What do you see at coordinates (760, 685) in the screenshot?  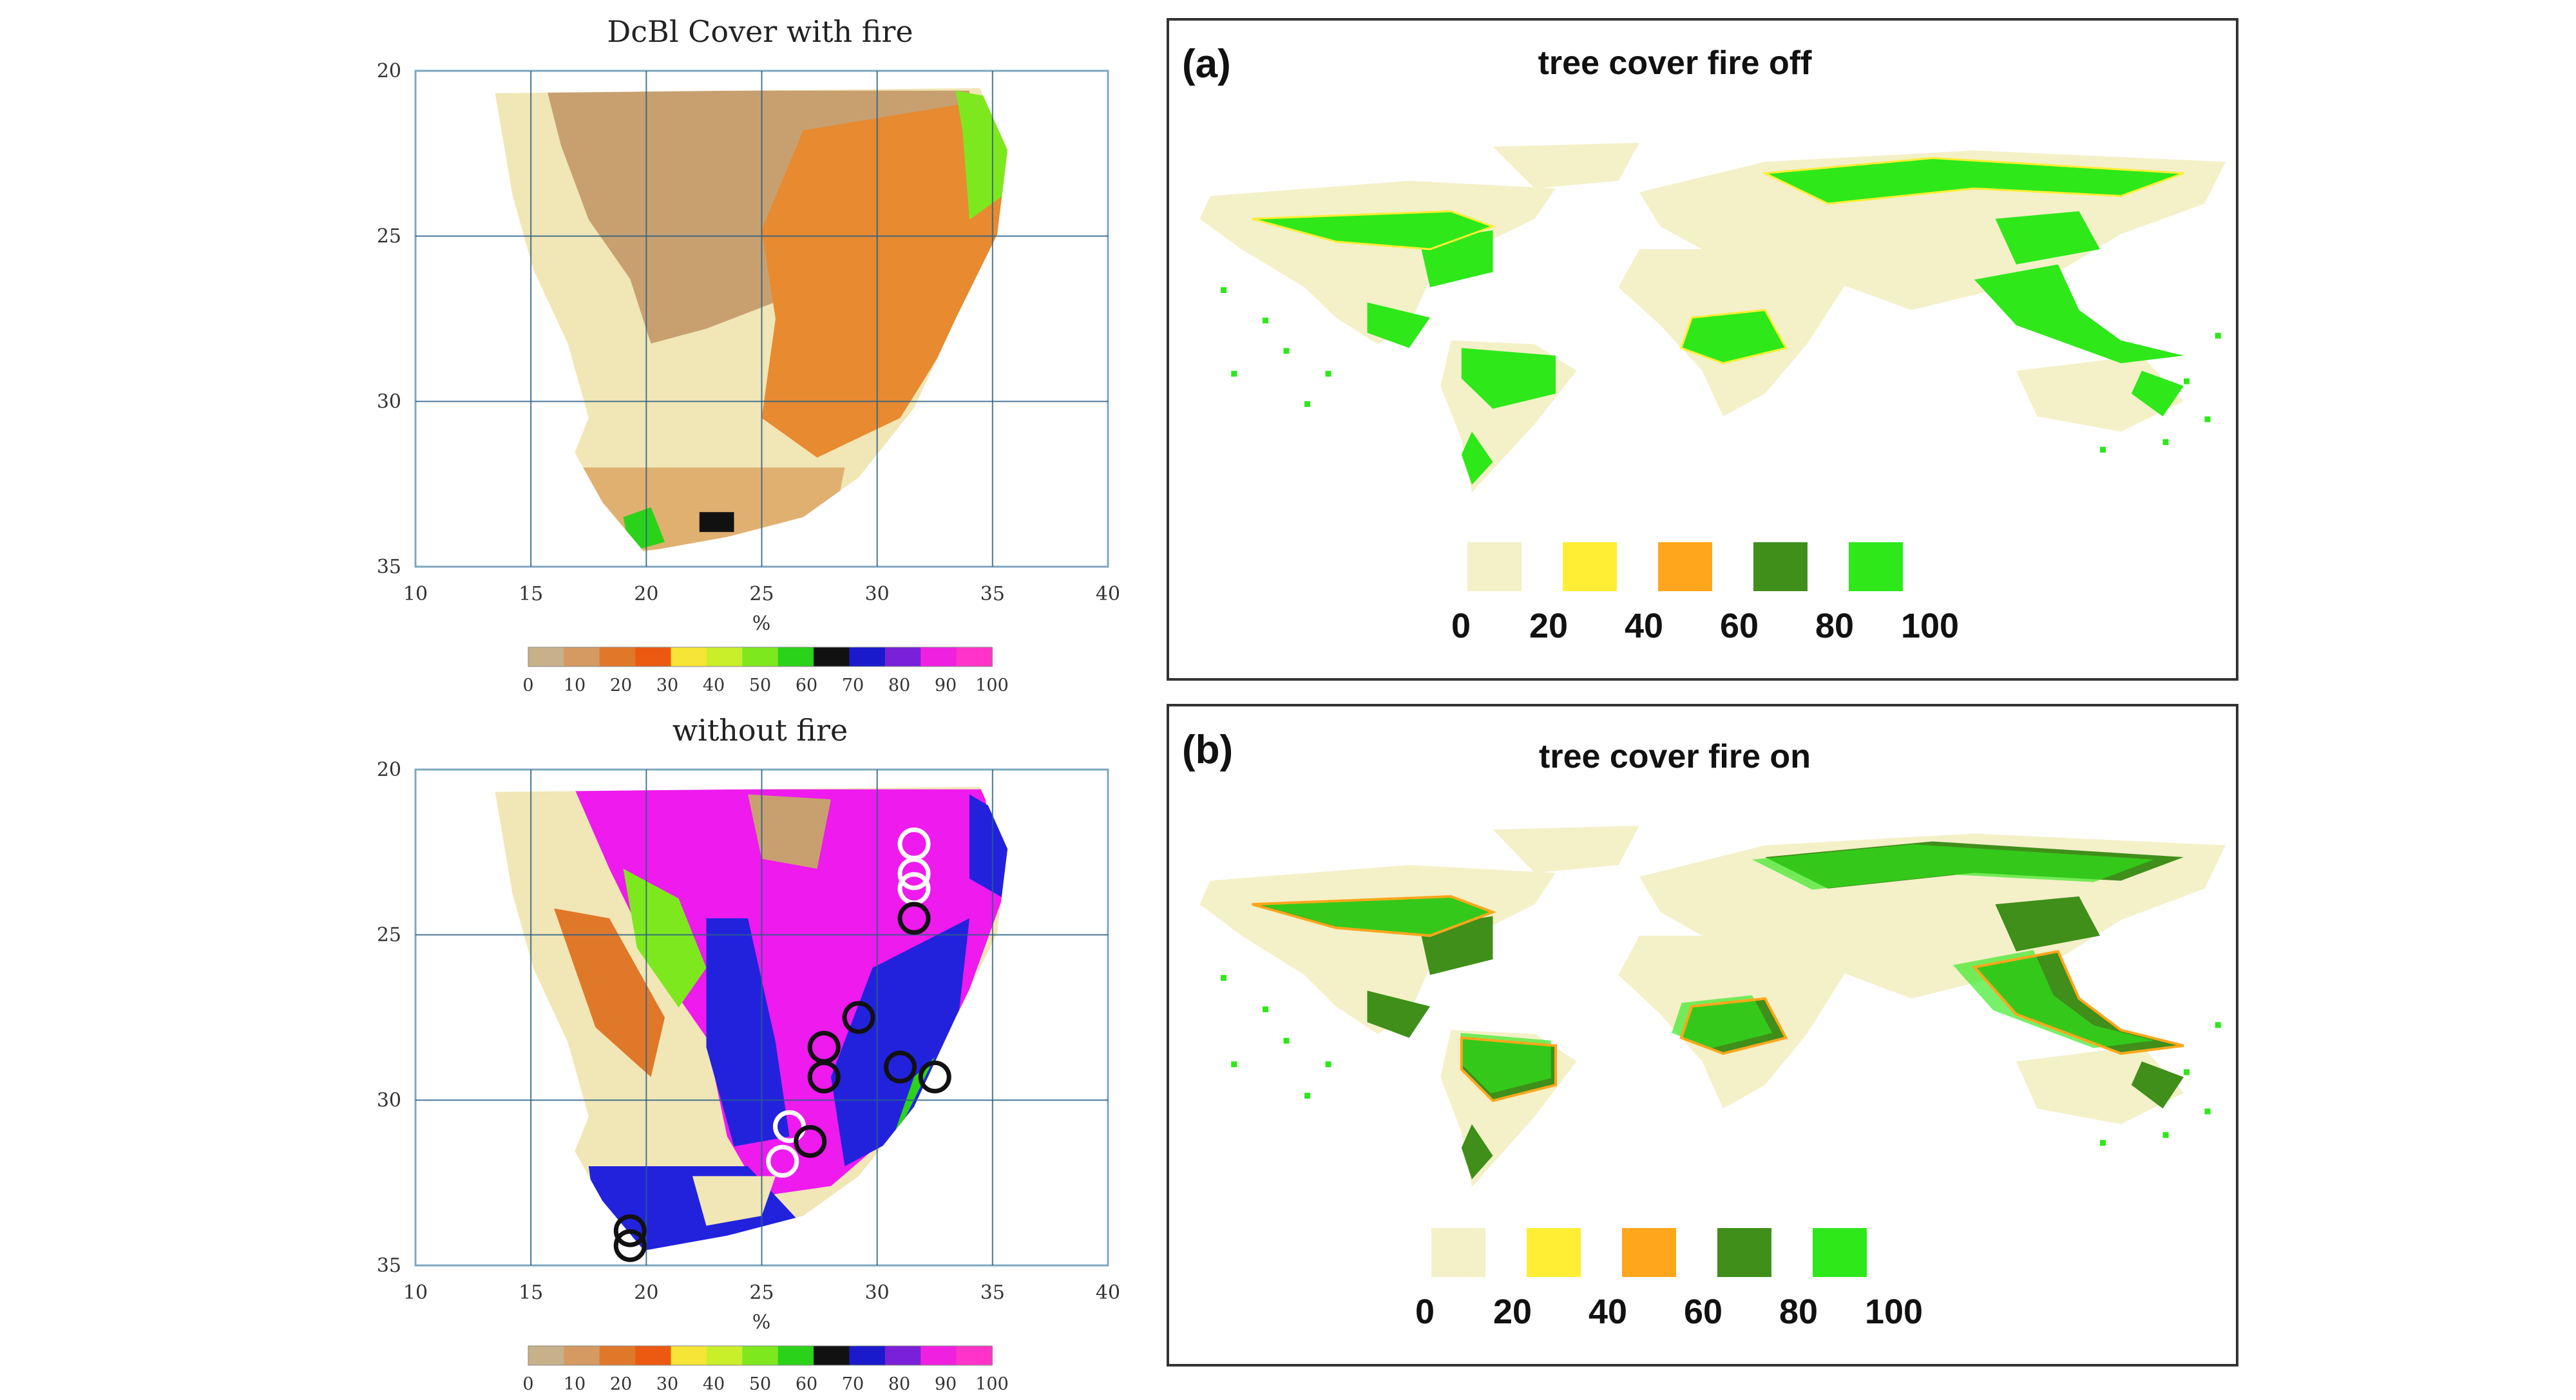 I see `colorbar-tick-label: 50` at bounding box center [760, 685].